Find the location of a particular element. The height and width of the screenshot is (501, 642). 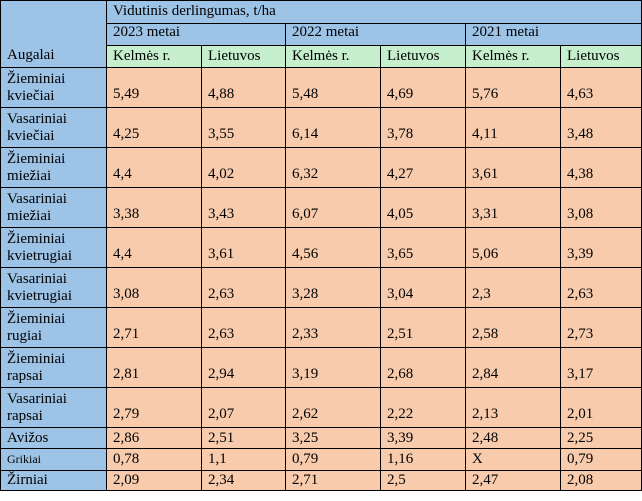

value-cell: 2,34 is located at coordinates (243, 480).